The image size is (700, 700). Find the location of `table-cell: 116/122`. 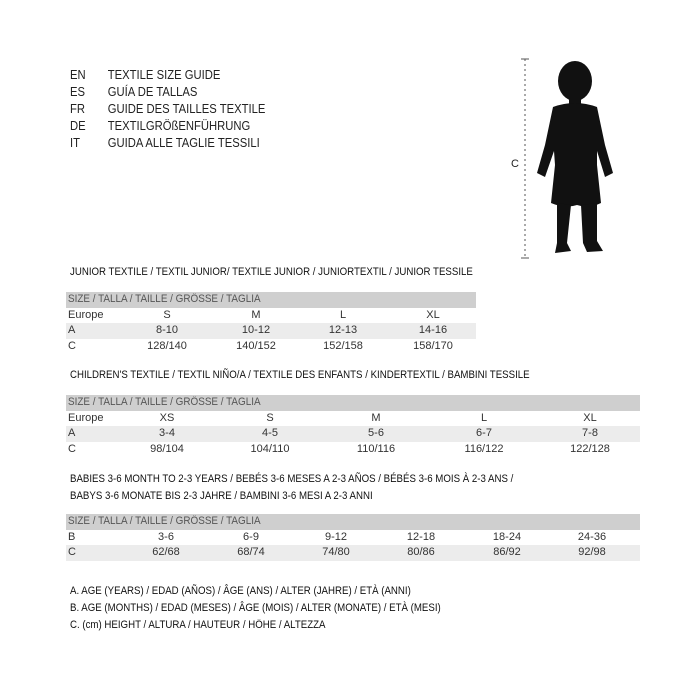

table-cell: 116/122 is located at coordinates (484, 449).